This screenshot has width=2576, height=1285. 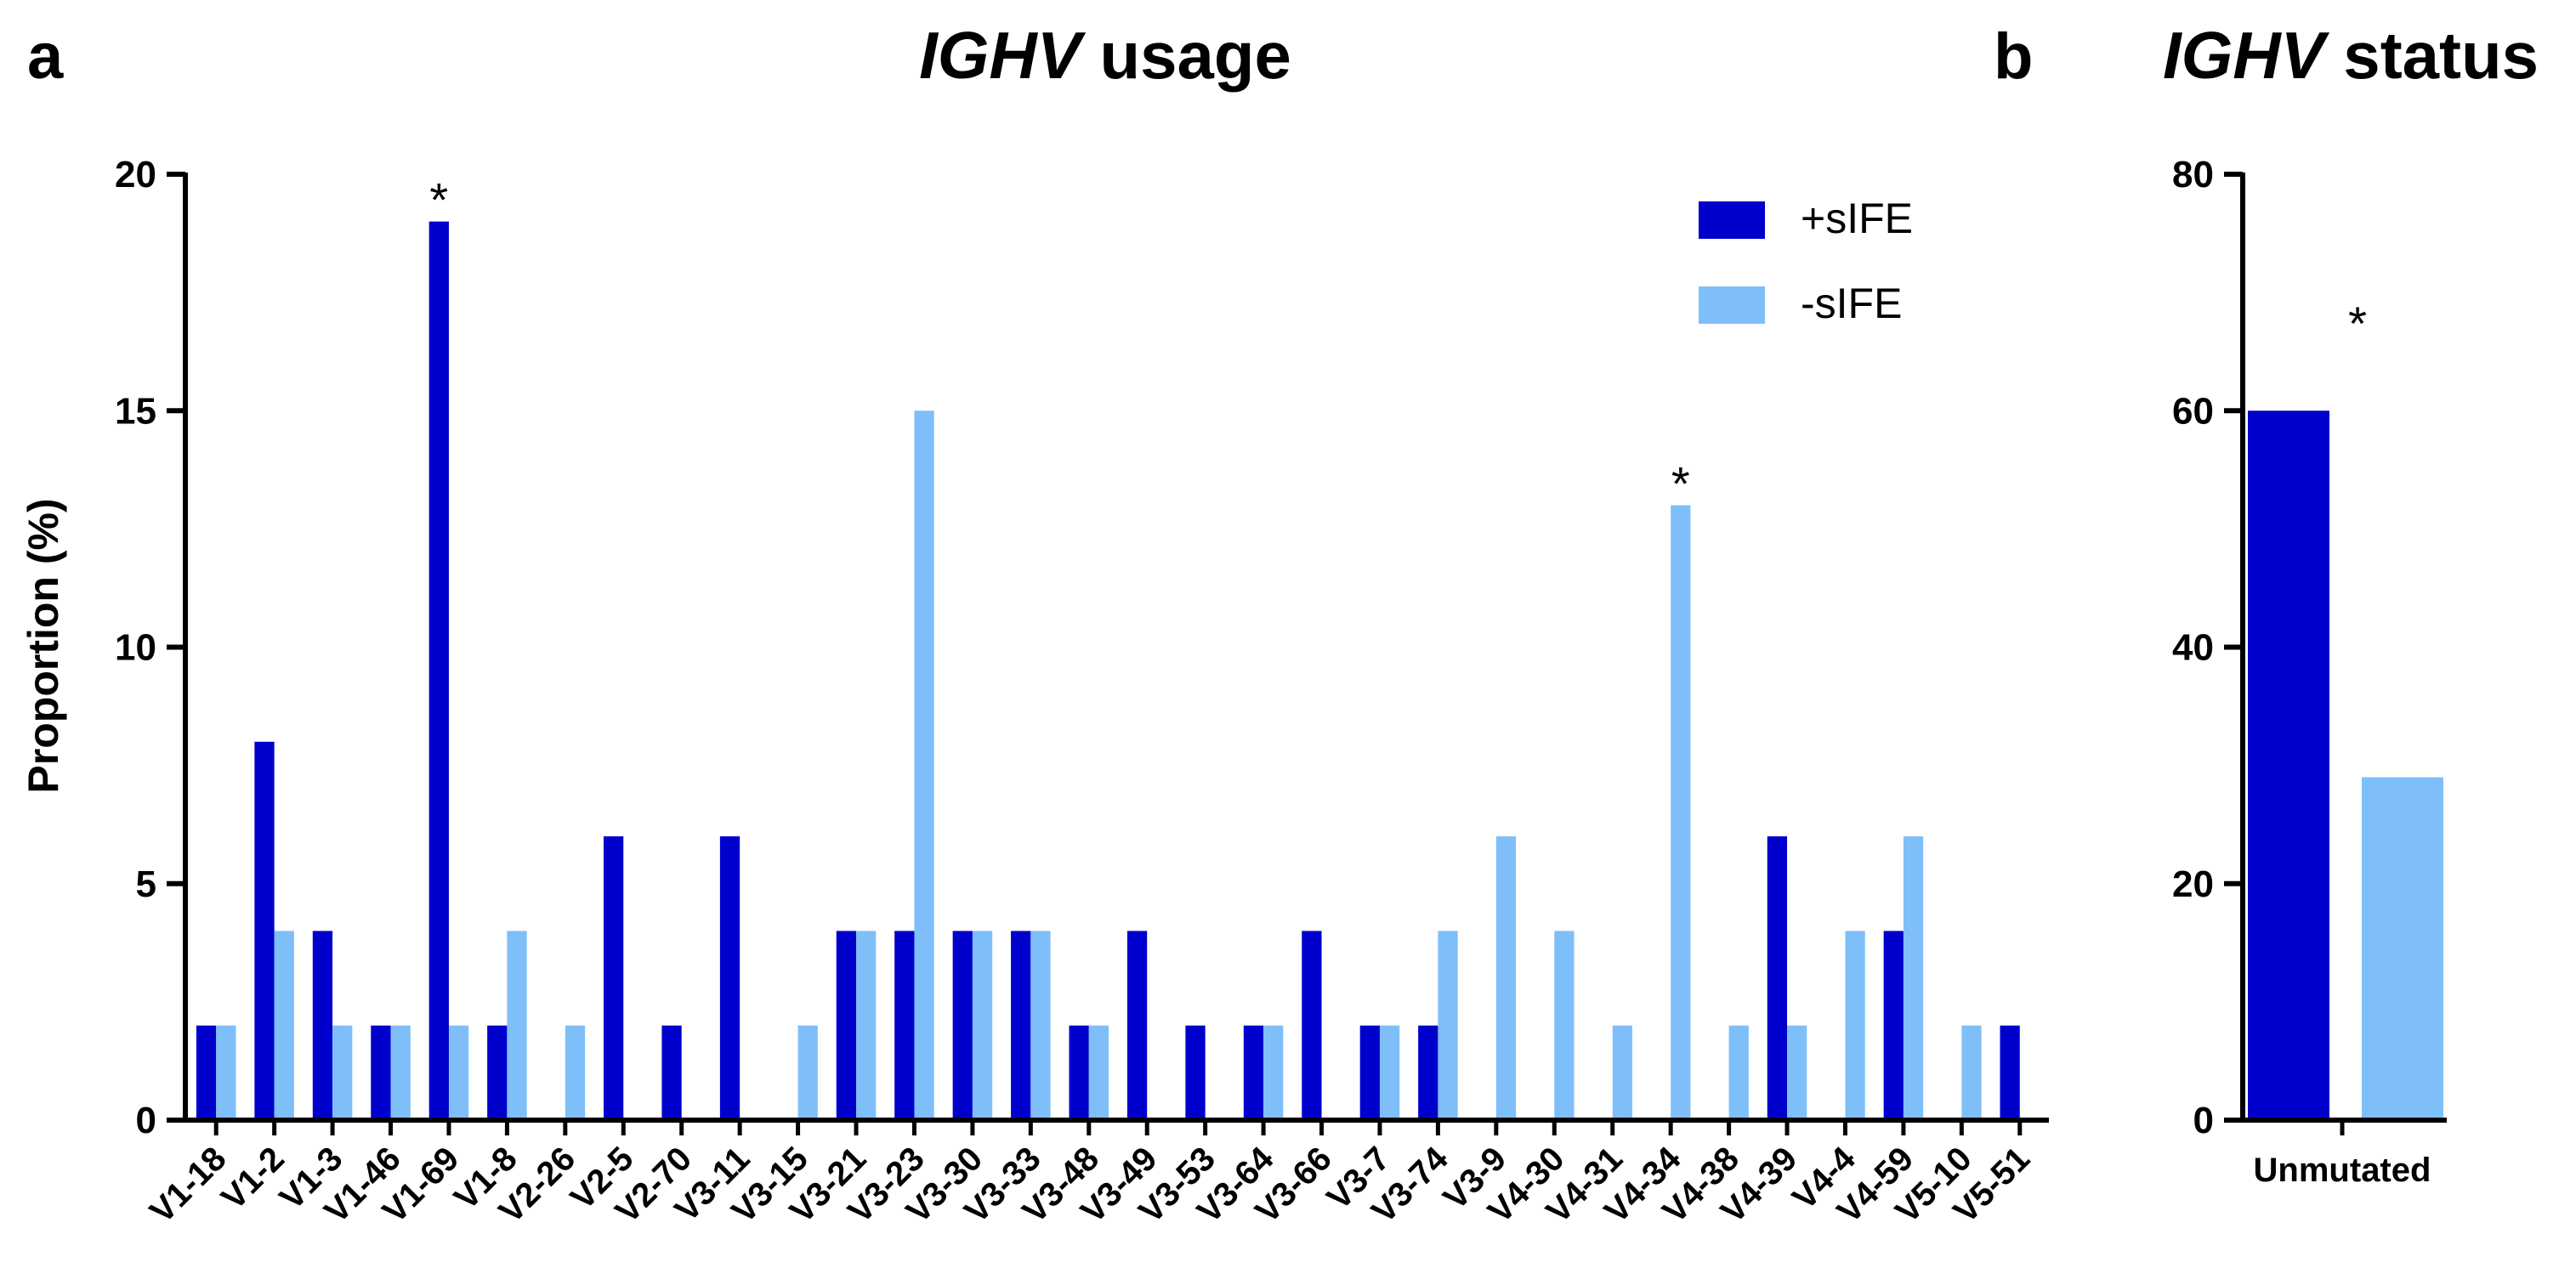 What do you see at coordinates (1851, 303) in the screenshot?
I see `legend-label-neg: -sIFE` at bounding box center [1851, 303].